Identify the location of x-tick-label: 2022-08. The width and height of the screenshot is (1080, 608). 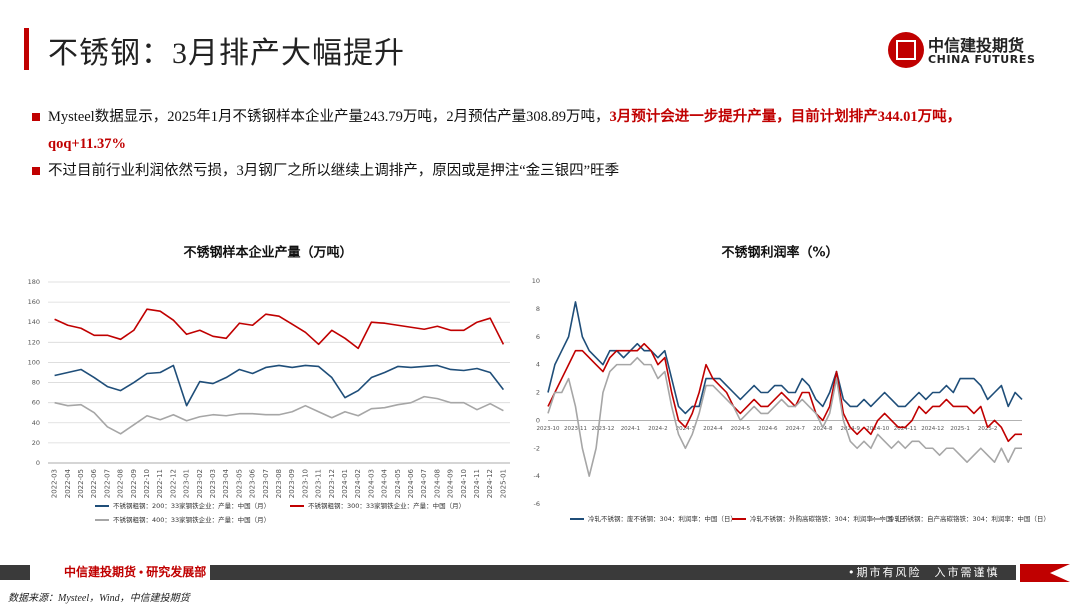
(121, 483).